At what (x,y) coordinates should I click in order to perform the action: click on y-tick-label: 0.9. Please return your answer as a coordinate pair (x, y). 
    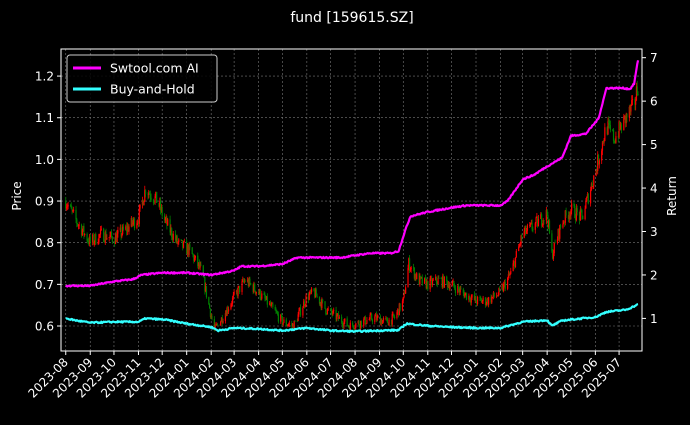
    Looking at the image, I should click on (44, 202).